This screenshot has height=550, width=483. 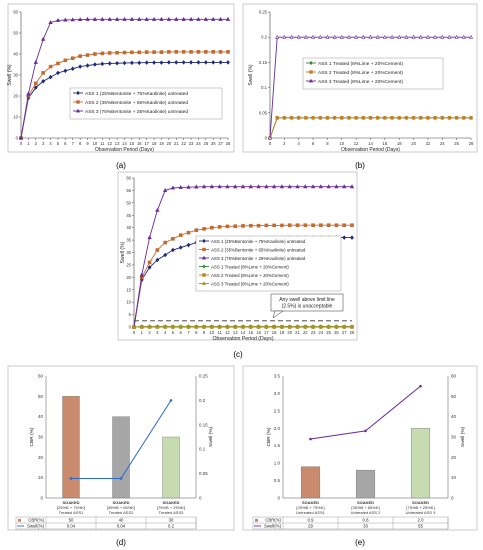 I want to click on x-tick-label: 25, so click(x=205, y=143).